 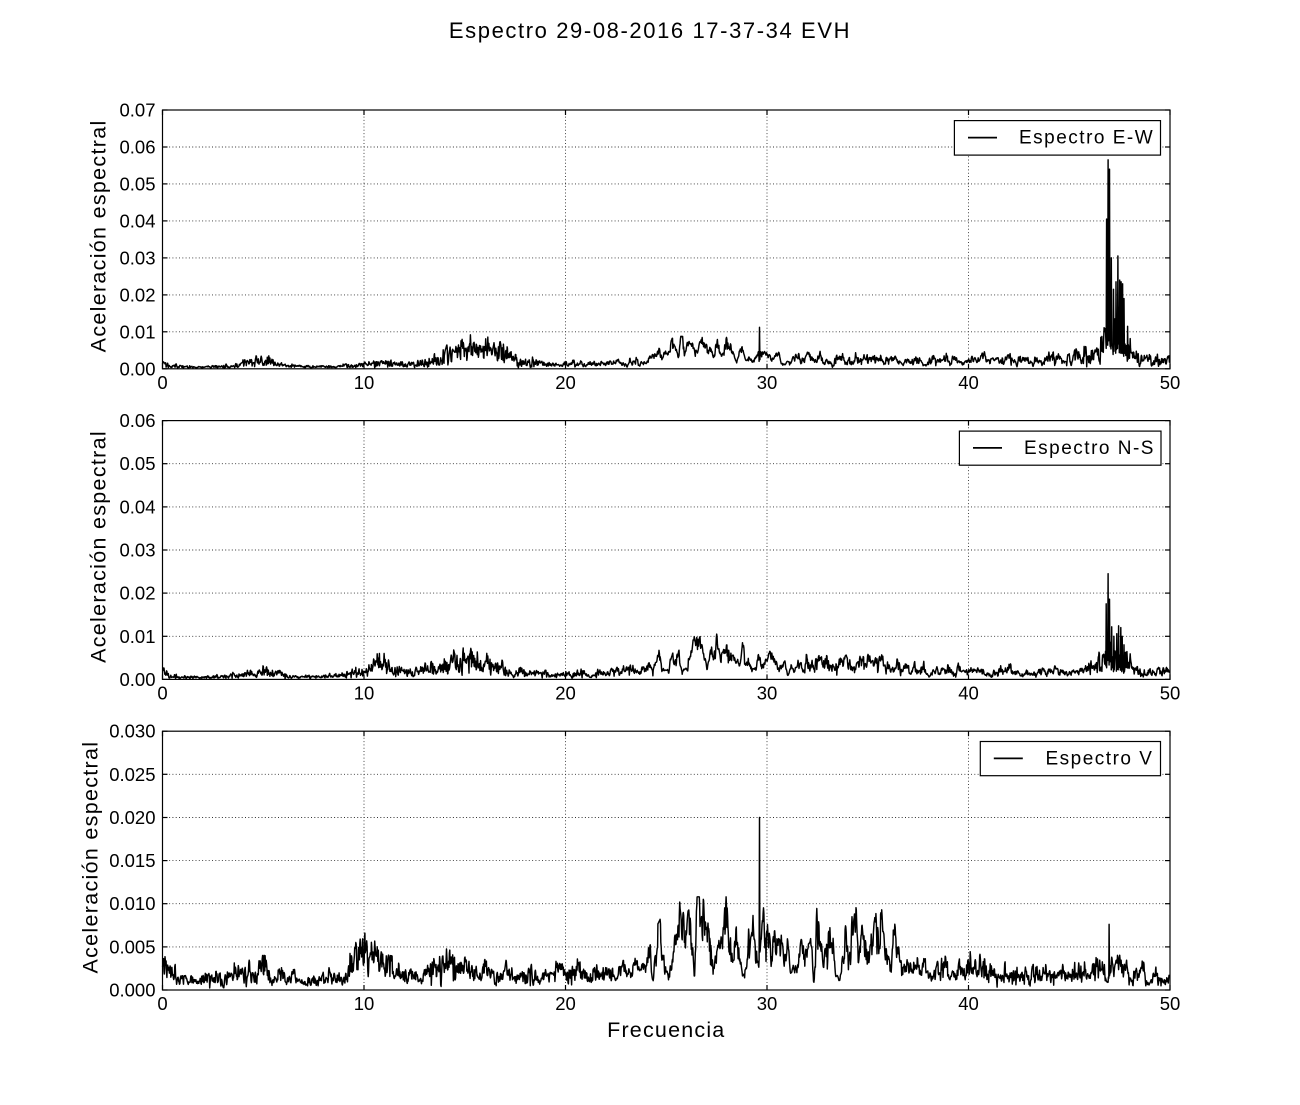 I want to click on svg-text: 0.005, so click(x=132, y=946).